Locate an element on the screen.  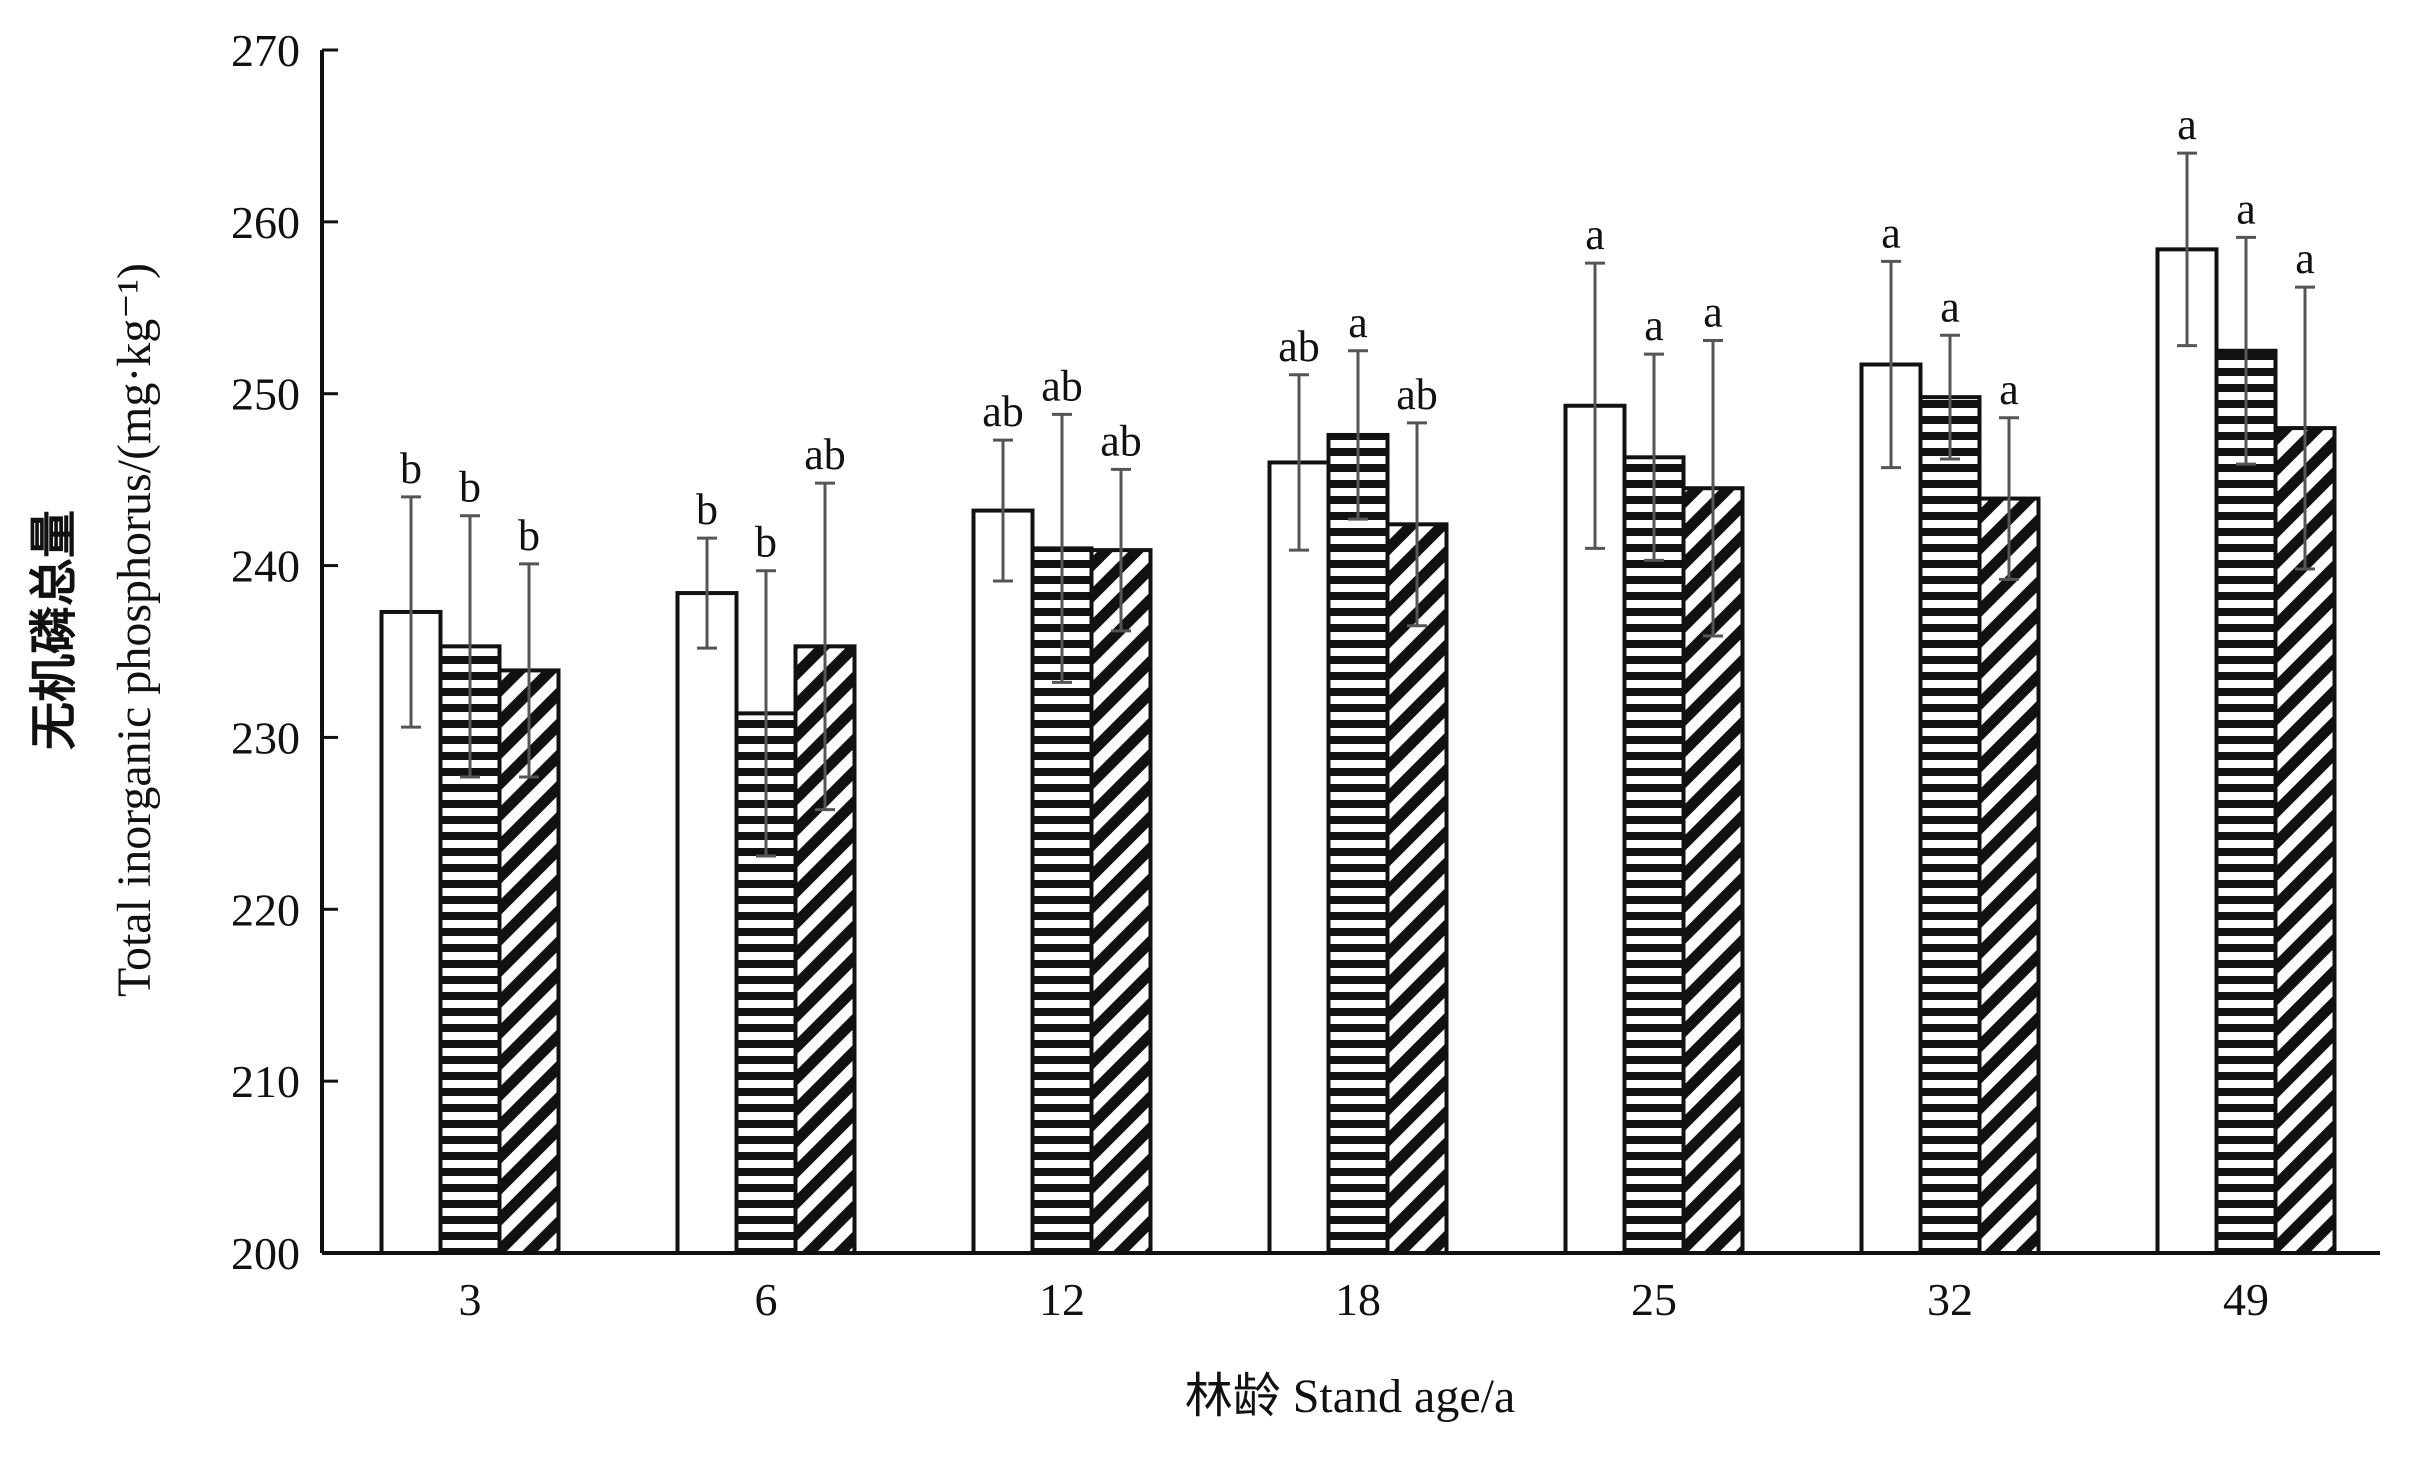
x-tick-label: 12 is located at coordinates (1062, 1299).